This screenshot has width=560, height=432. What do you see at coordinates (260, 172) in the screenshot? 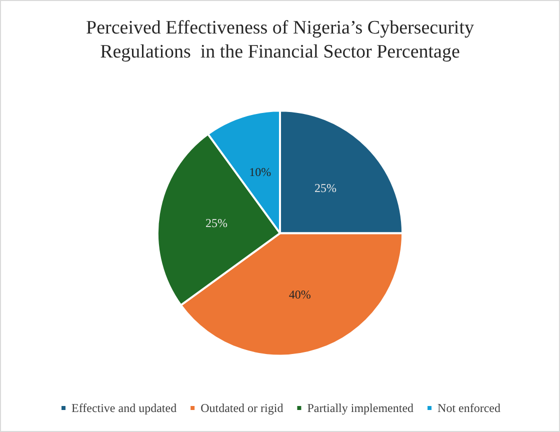
I see `data-label: 10%` at bounding box center [260, 172].